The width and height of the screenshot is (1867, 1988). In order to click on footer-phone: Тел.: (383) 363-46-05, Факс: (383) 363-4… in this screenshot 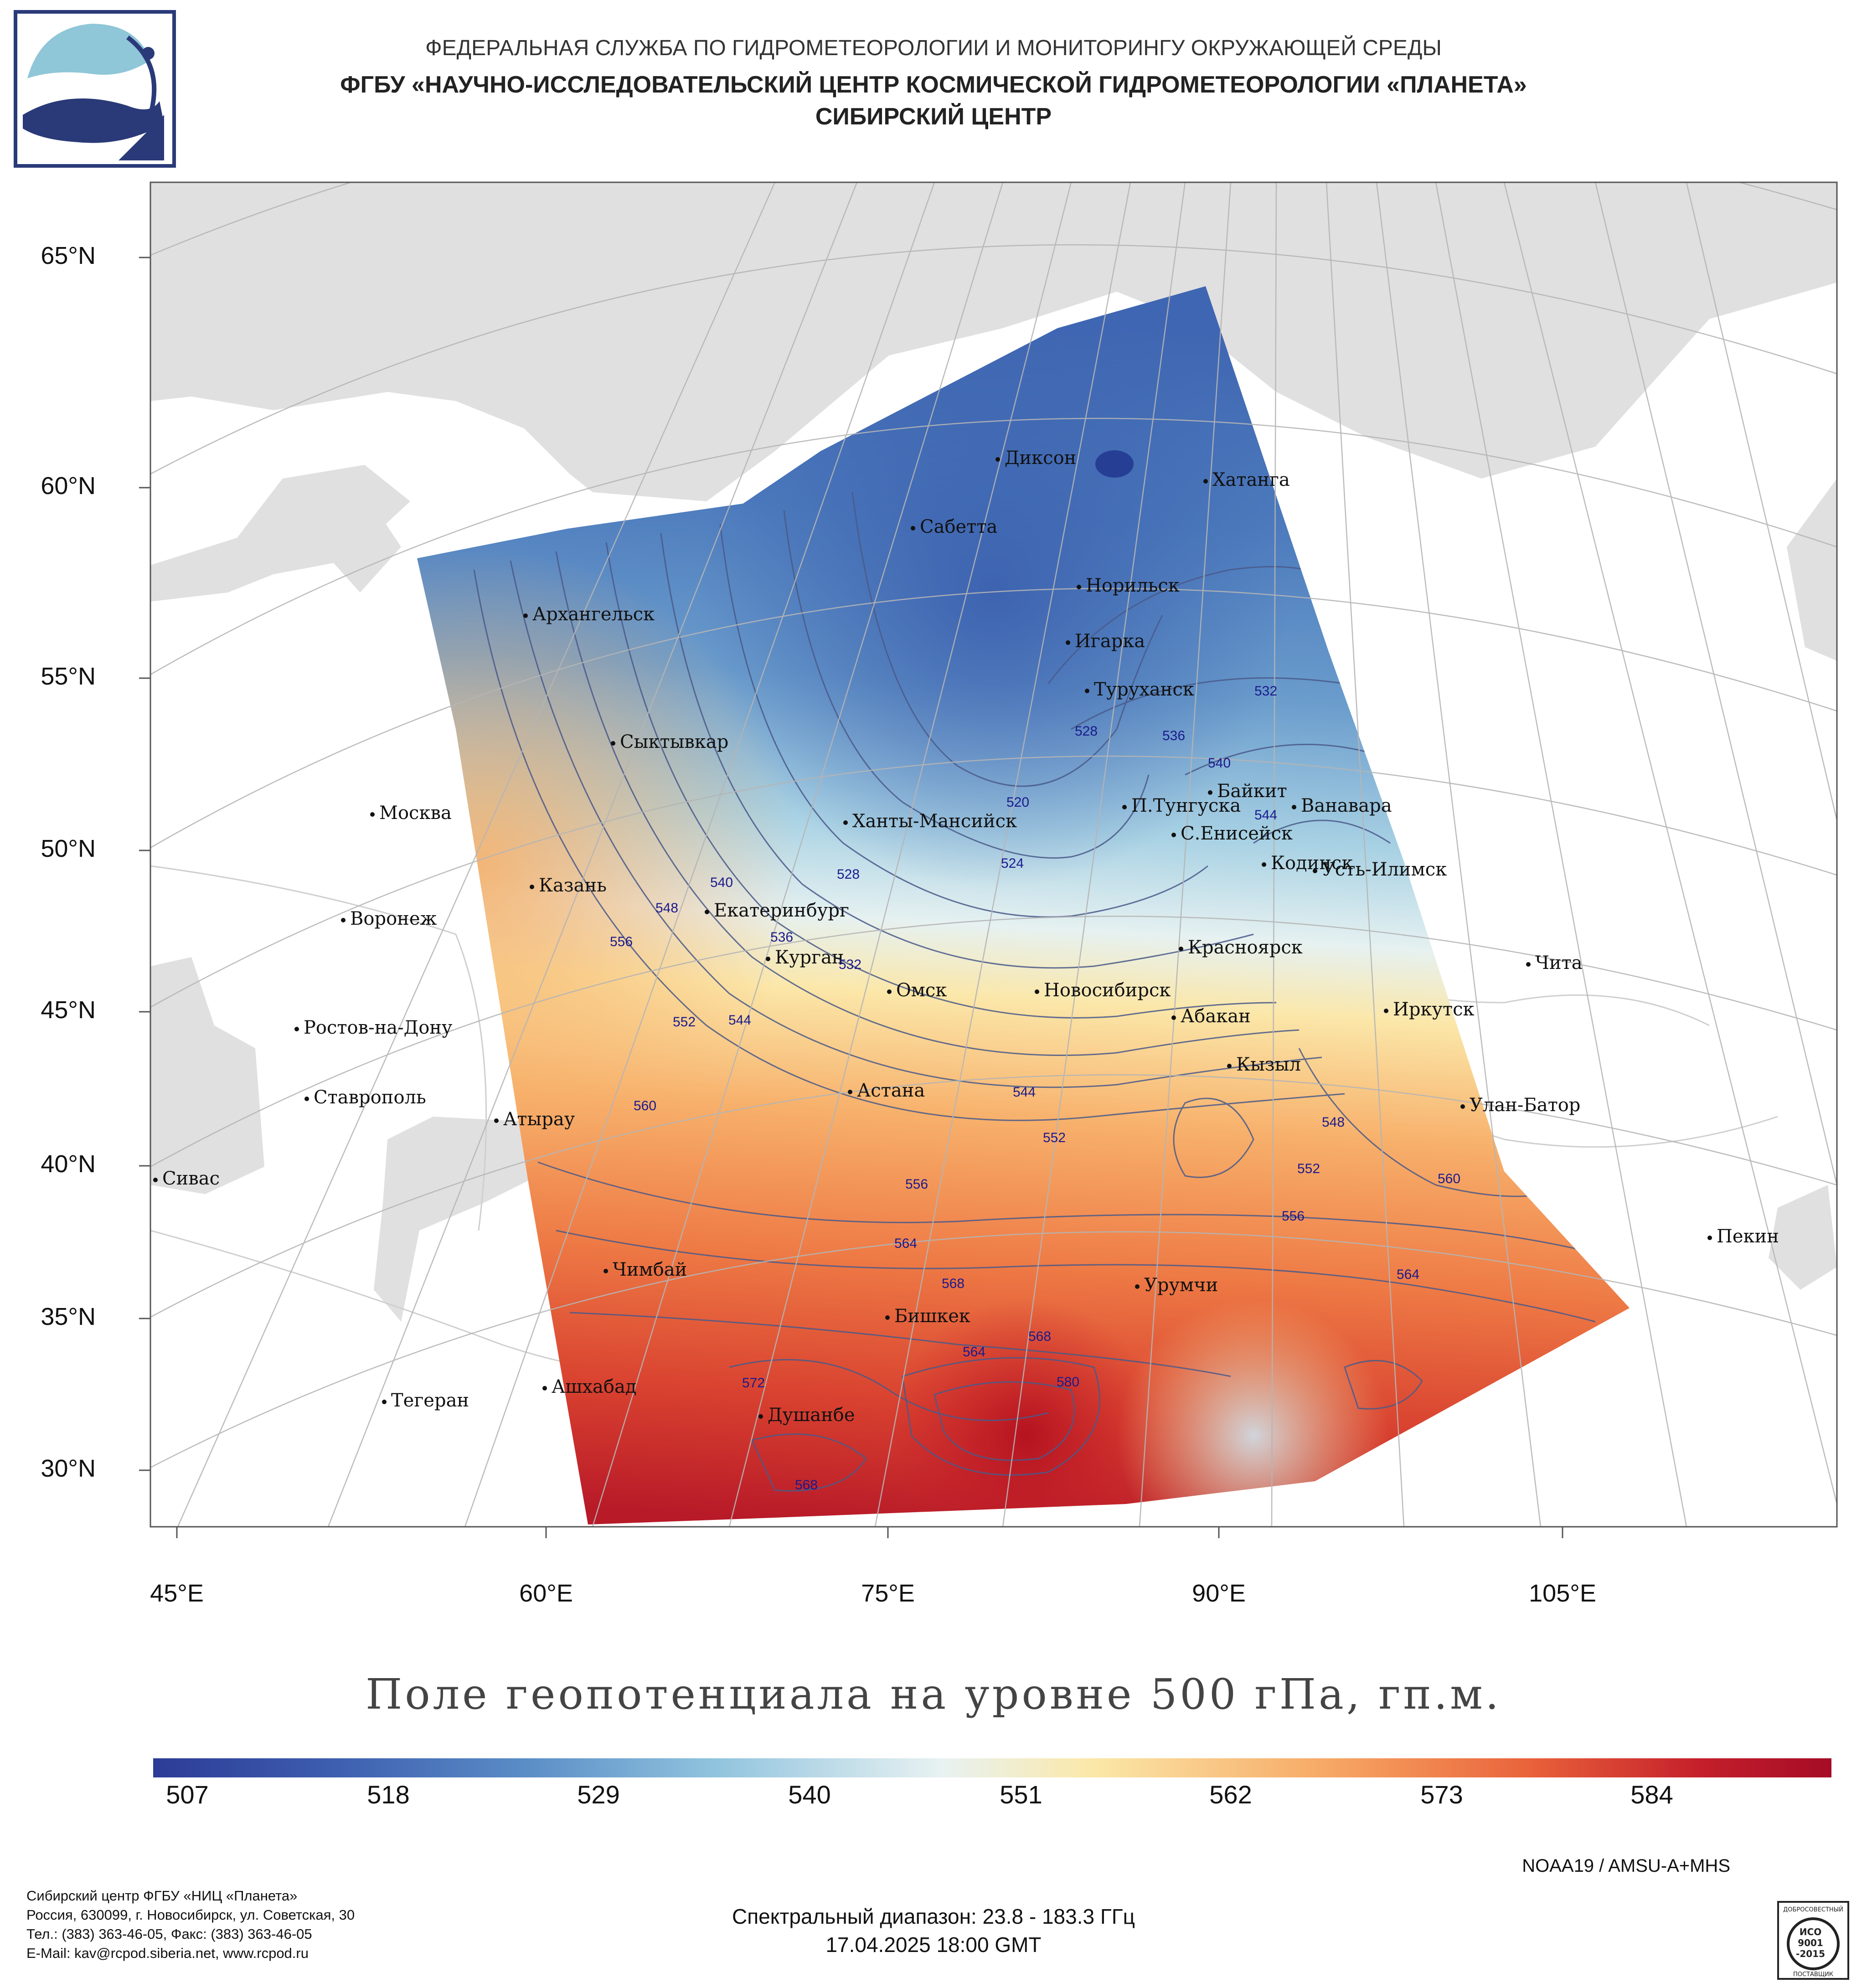, I will do `click(169, 1934)`.